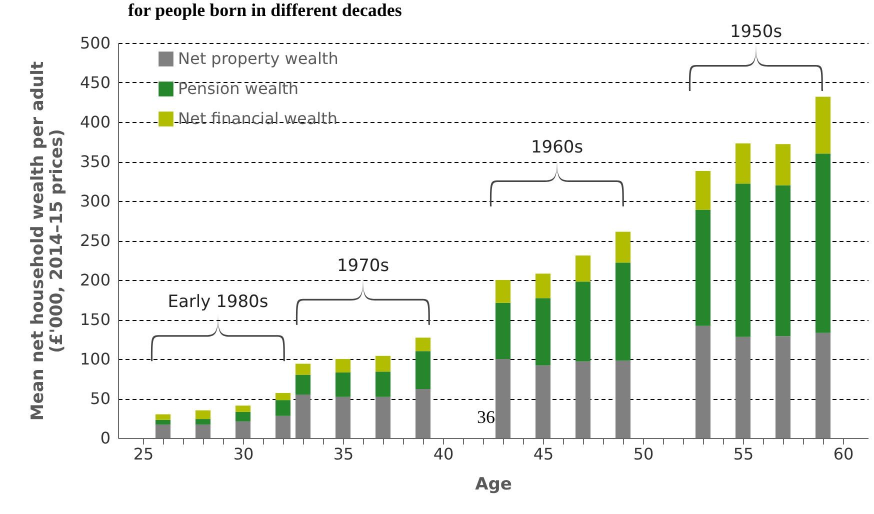 The height and width of the screenshot is (514, 874). I want to click on x-tick-label: 50, so click(643, 454).